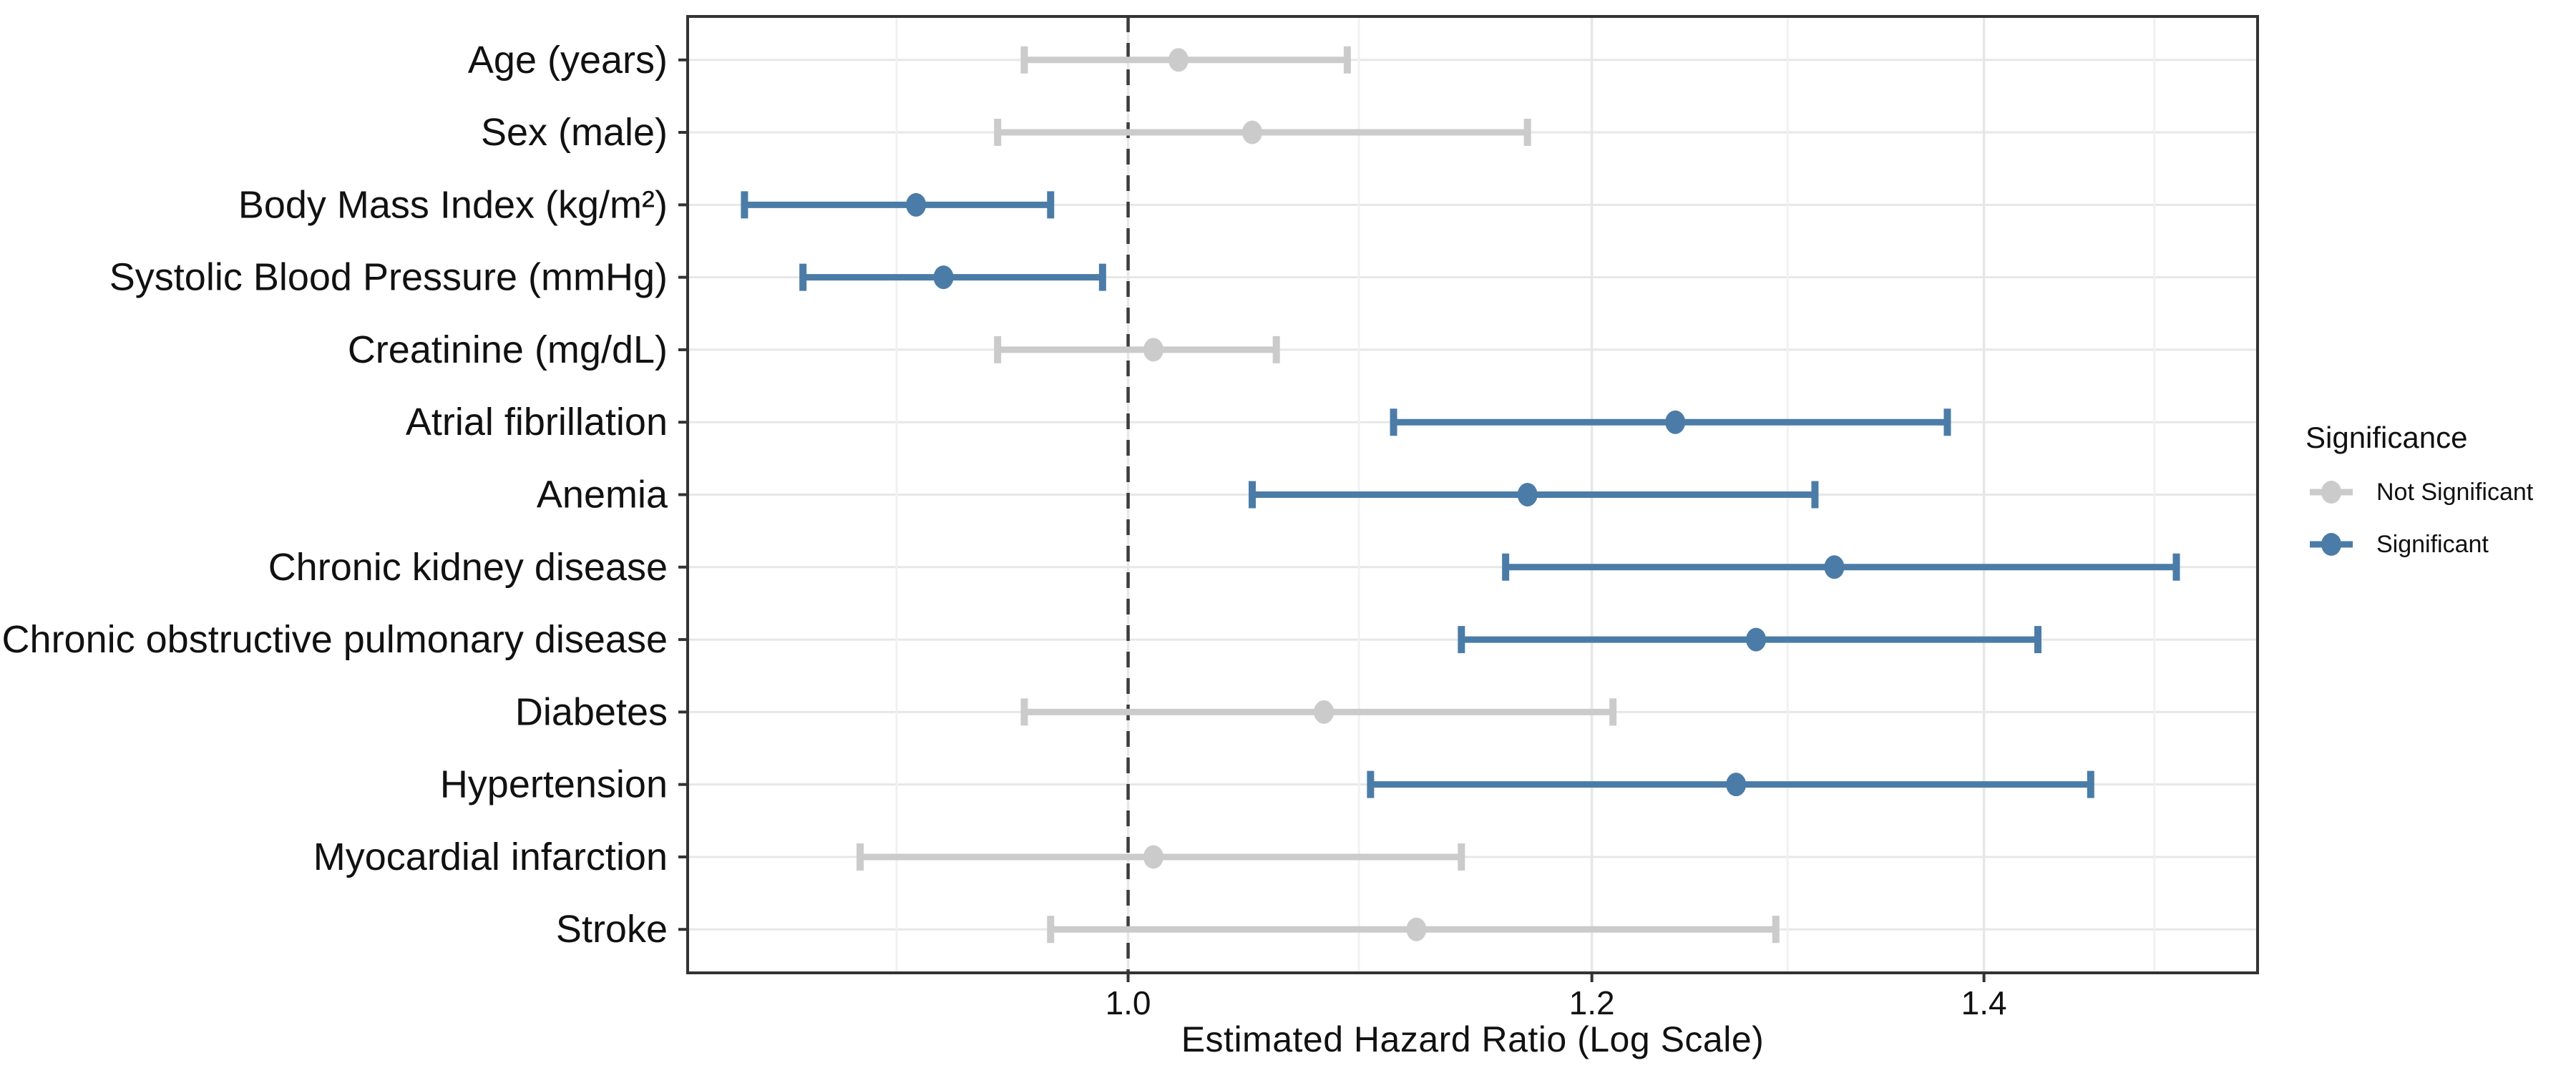 This screenshot has height=1073, width=2576. What do you see at coordinates (468, 567) in the screenshot?
I see `y-axis-label: Chronic kidney disease` at bounding box center [468, 567].